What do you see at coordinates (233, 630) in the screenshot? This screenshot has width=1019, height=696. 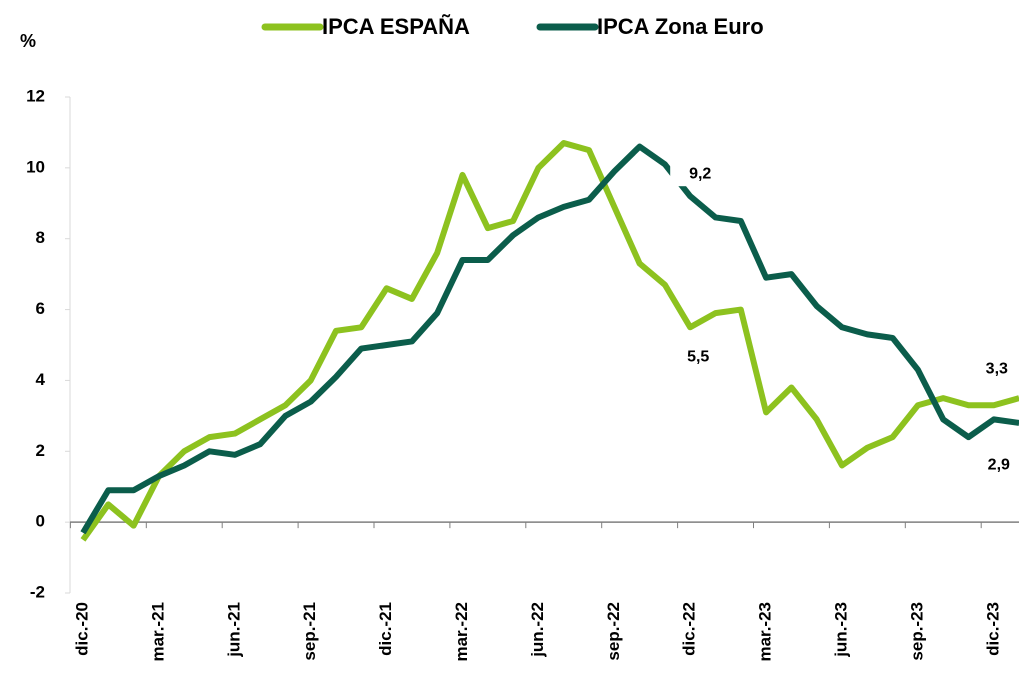 I see `x-tick-label: jun.-21` at bounding box center [233, 630].